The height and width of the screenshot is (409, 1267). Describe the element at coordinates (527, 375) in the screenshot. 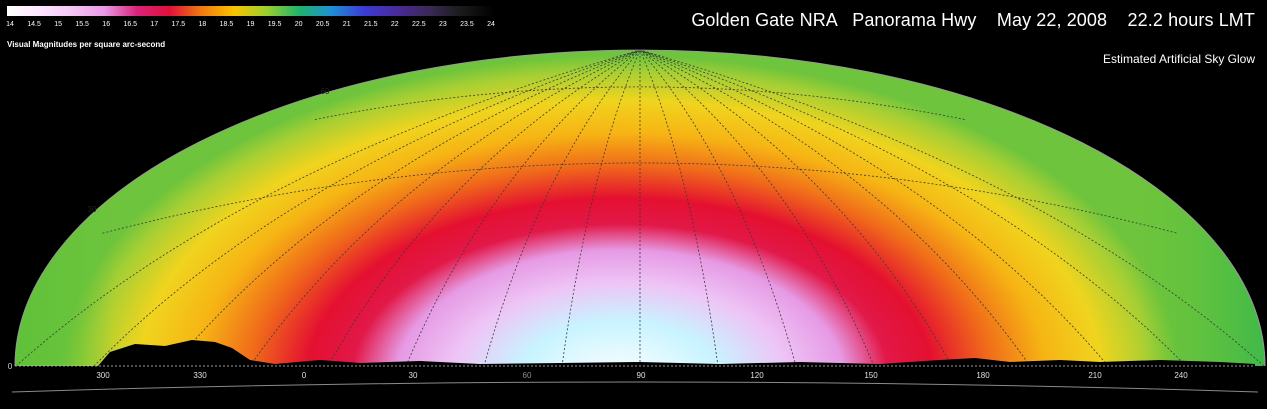

I see `azimuth-label: 60` at that location.